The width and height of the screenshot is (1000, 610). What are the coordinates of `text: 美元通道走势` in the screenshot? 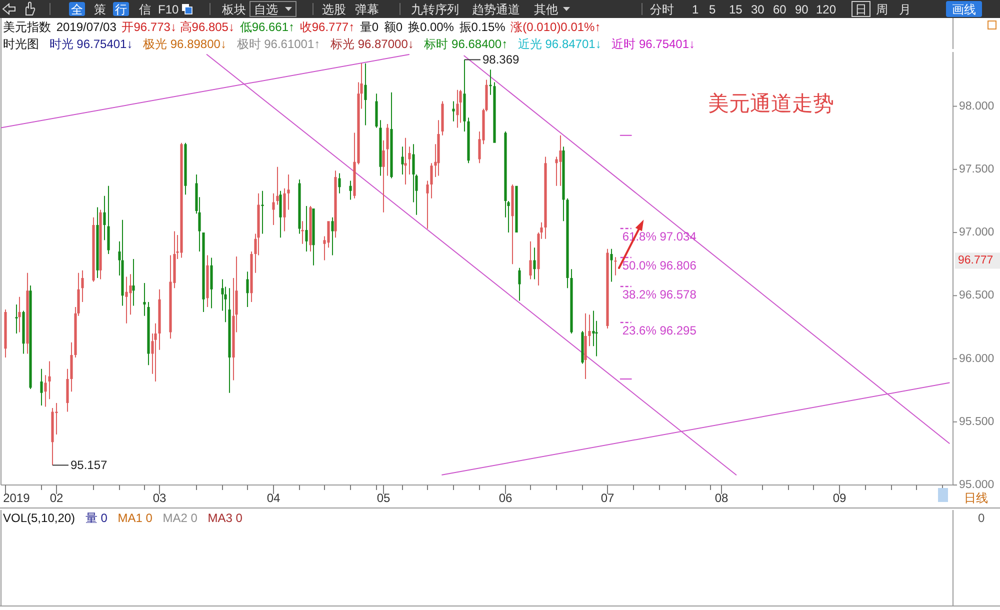 It's located at (771, 104).